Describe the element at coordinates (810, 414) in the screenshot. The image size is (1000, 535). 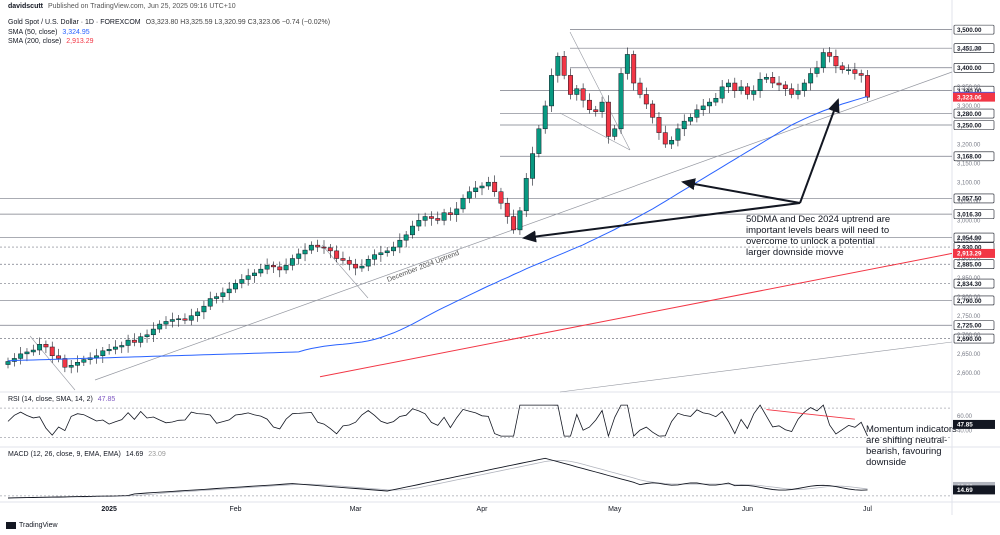
I see `rsi-divergence-line` at that location.